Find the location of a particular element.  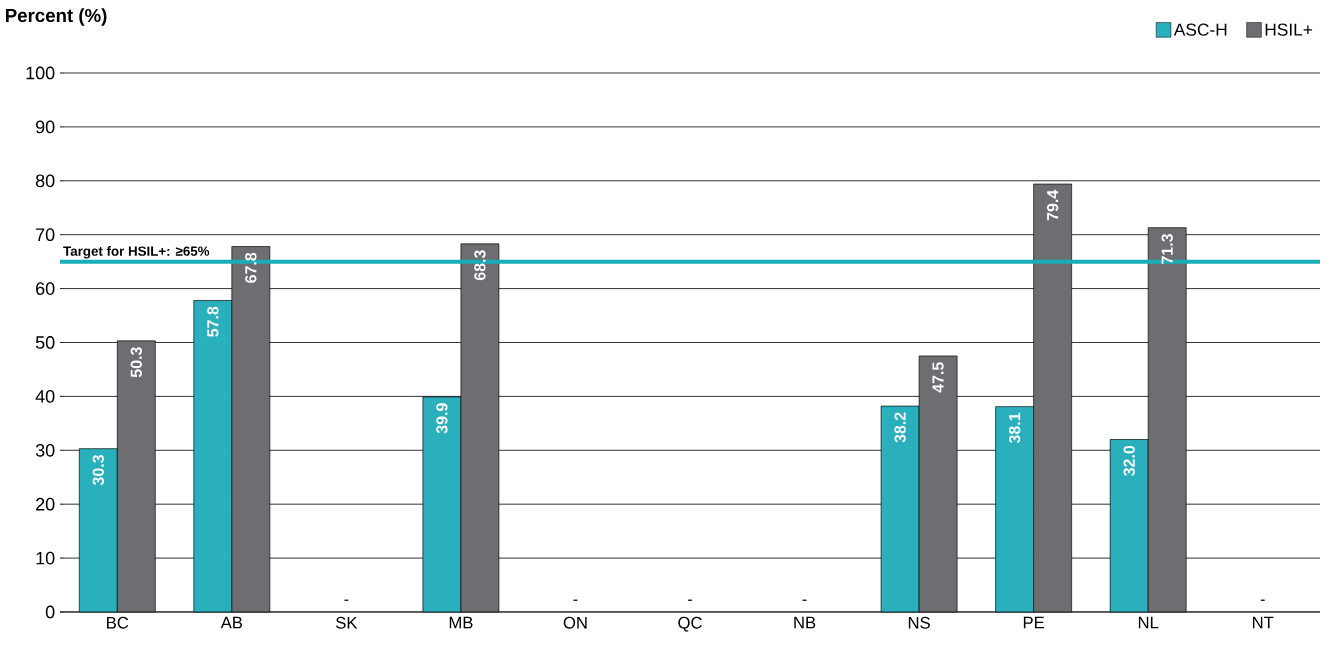

x-tick-label: BC is located at coordinates (118, 622).